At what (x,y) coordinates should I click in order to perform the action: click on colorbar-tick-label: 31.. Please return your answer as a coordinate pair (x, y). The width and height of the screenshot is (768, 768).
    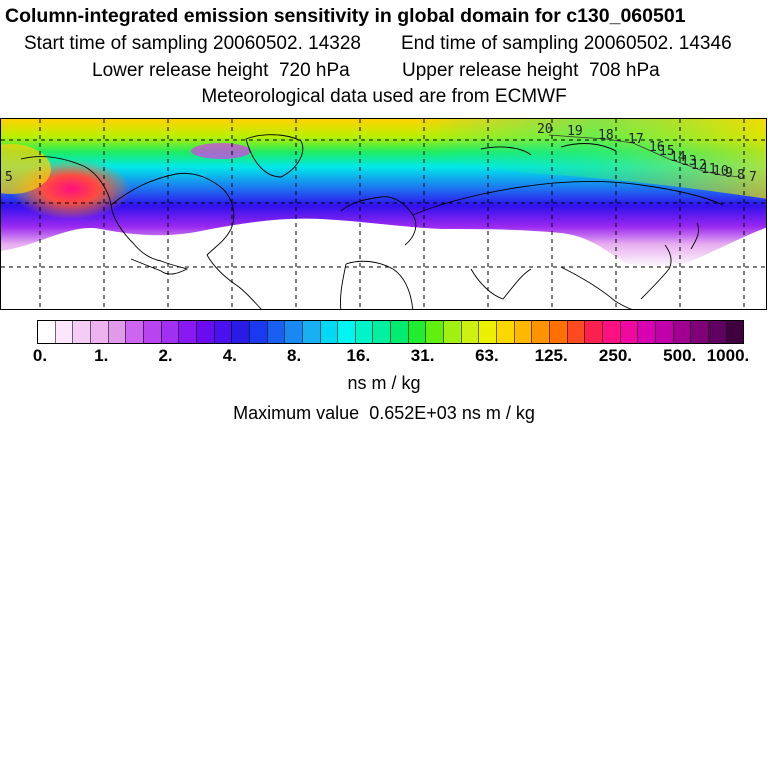
    Looking at the image, I should click on (422, 355).